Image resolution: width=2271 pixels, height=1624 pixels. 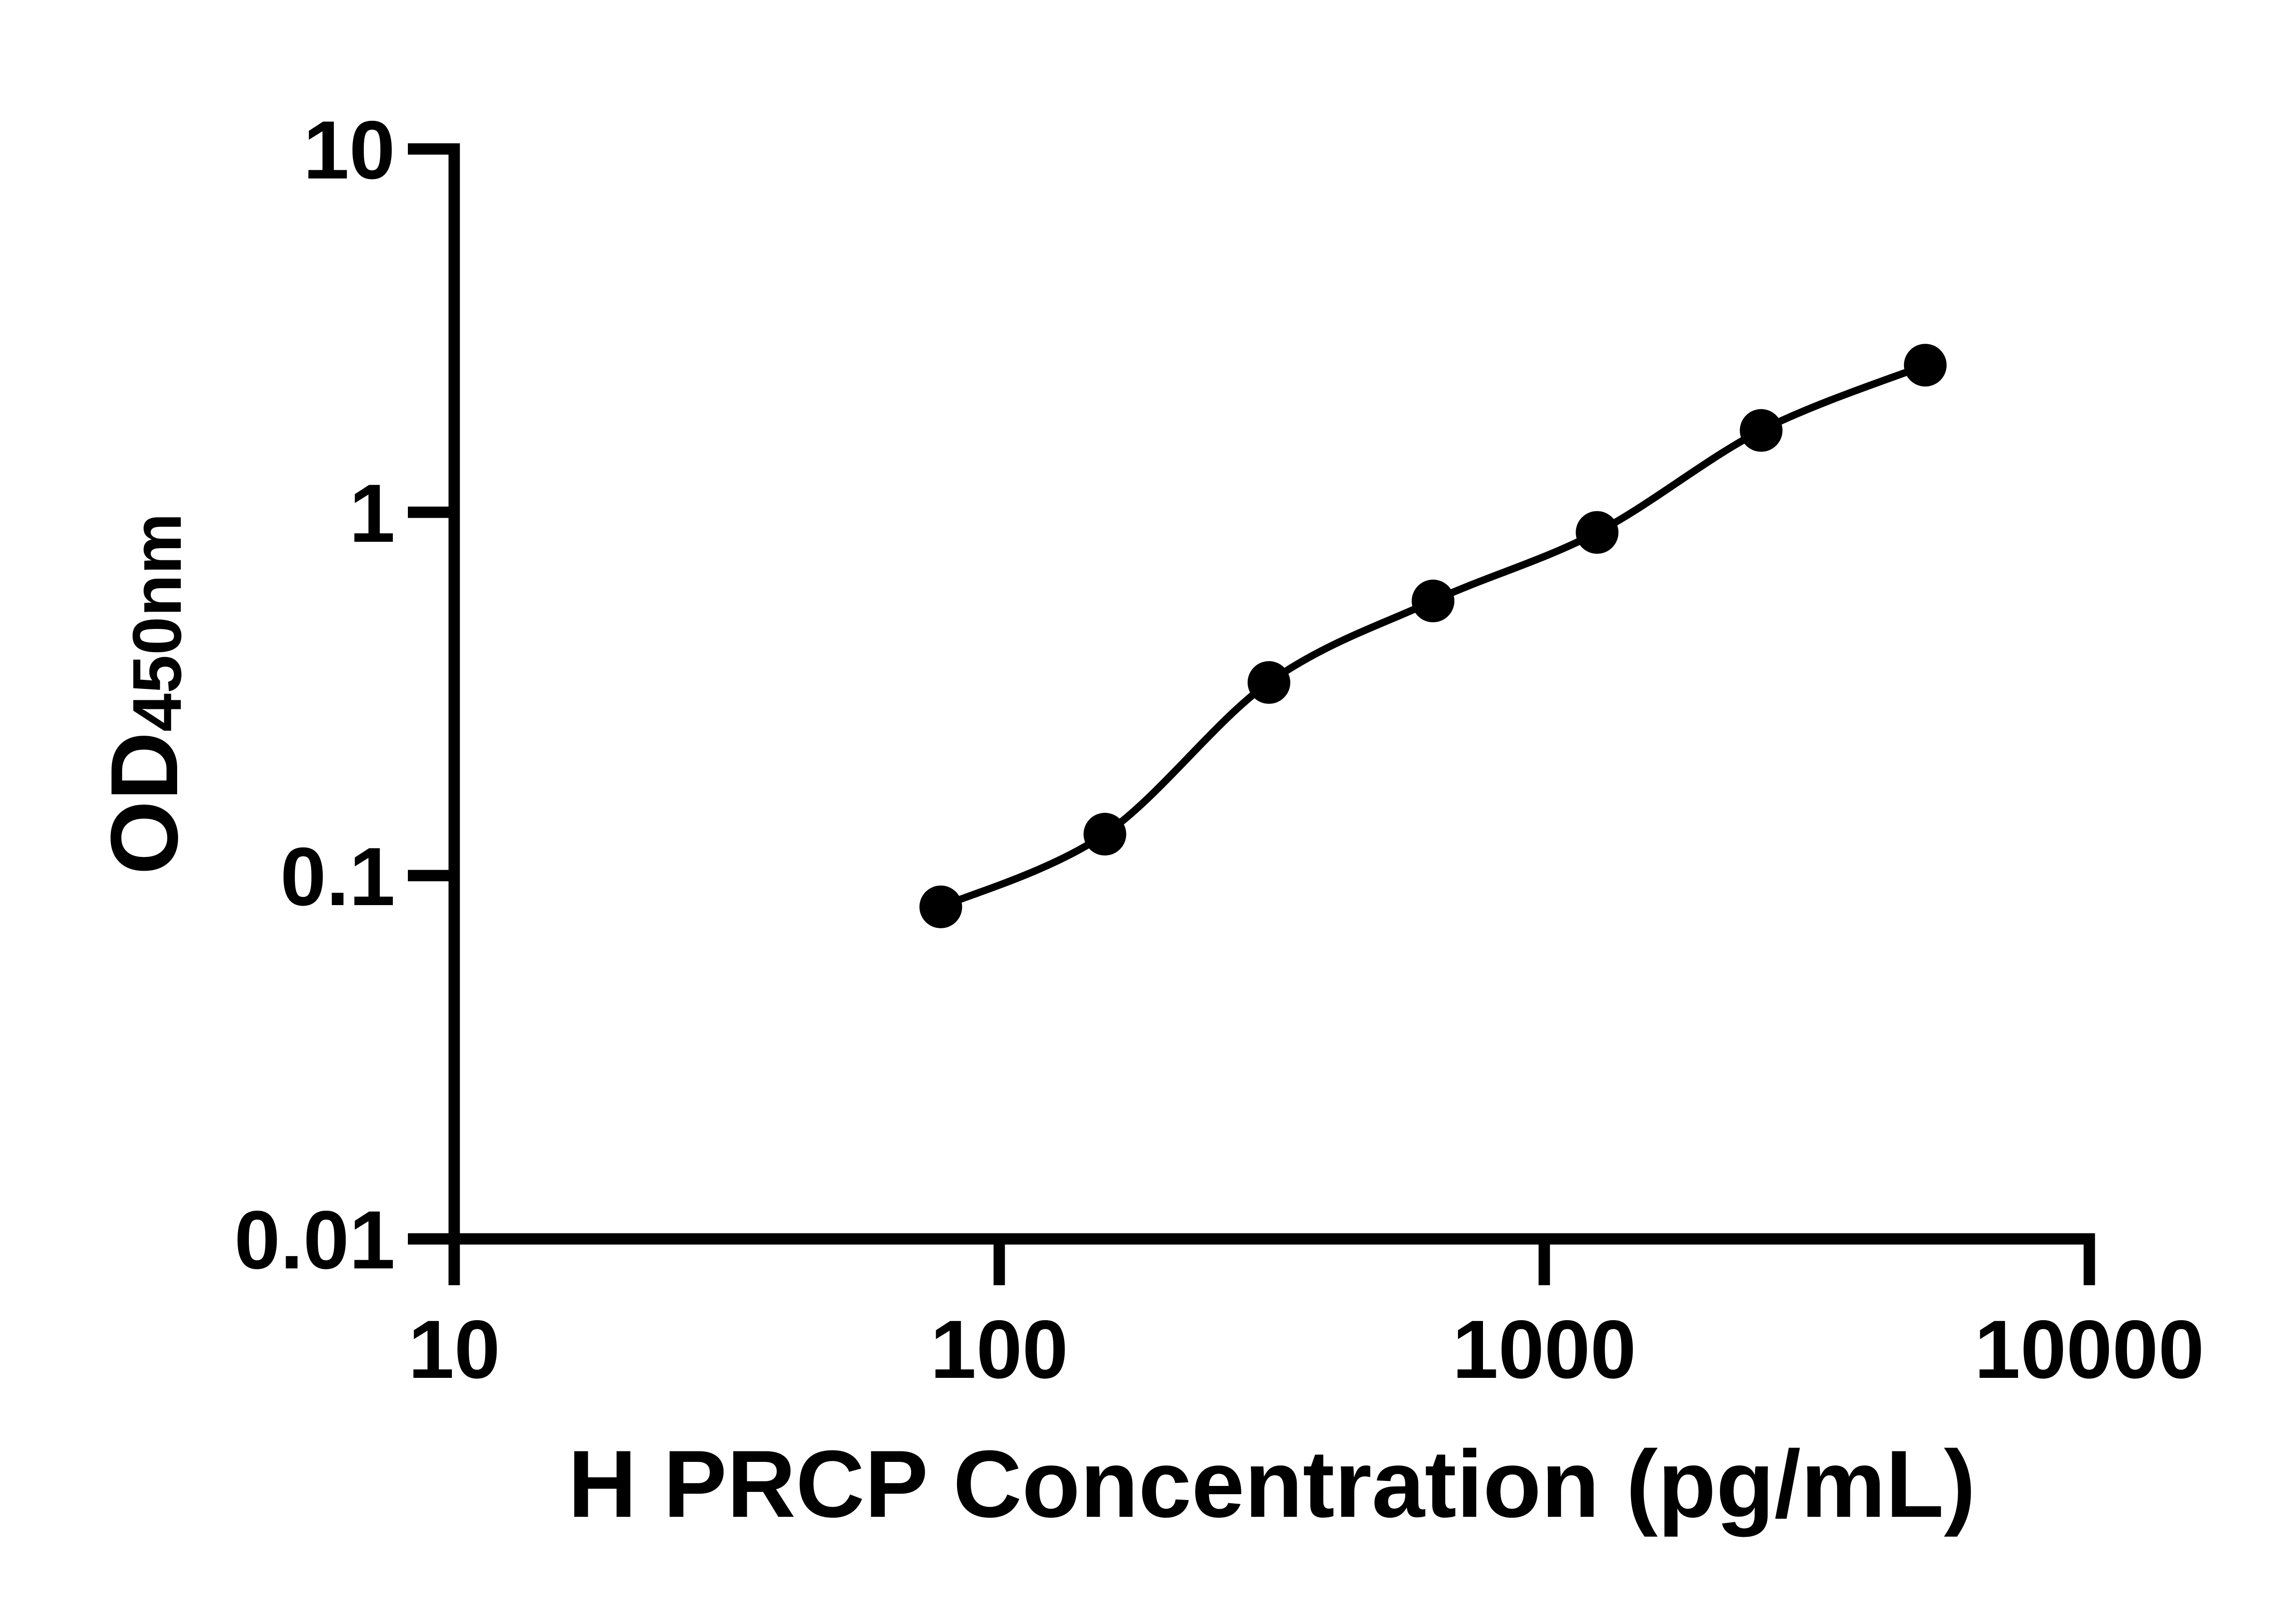 I want to click on y-tick-label: 0.01, so click(x=314, y=1239).